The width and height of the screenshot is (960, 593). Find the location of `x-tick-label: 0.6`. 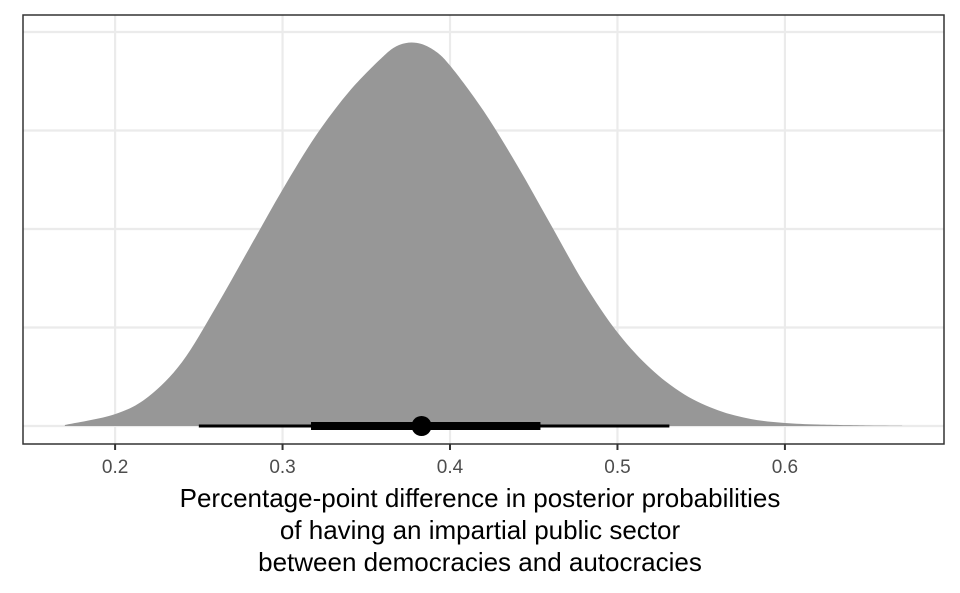

x-tick-label: 0.6 is located at coordinates (785, 467).